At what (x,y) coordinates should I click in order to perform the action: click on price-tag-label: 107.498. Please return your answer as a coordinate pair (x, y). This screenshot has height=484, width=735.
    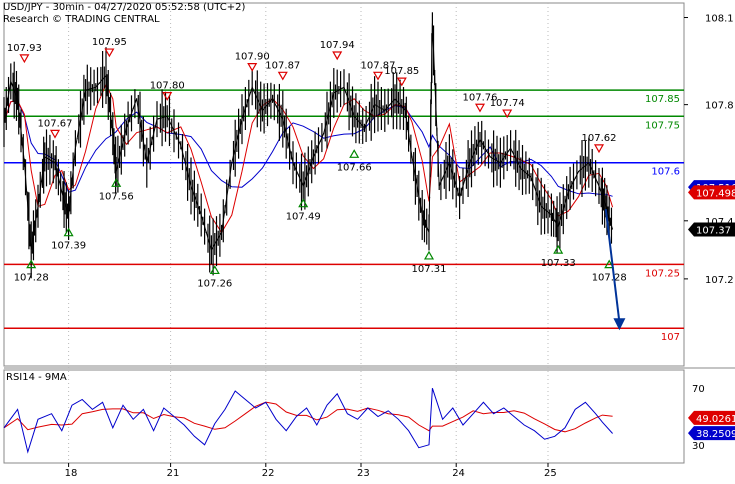
    Looking at the image, I should click on (715, 193).